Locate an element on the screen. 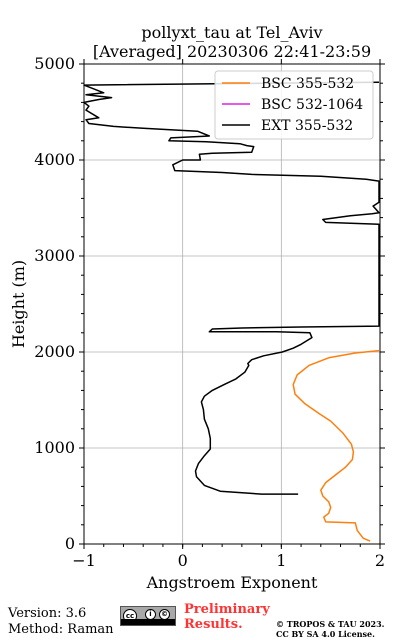 The image size is (400, 640). method-text: Method: Raman is located at coordinates (61, 629).